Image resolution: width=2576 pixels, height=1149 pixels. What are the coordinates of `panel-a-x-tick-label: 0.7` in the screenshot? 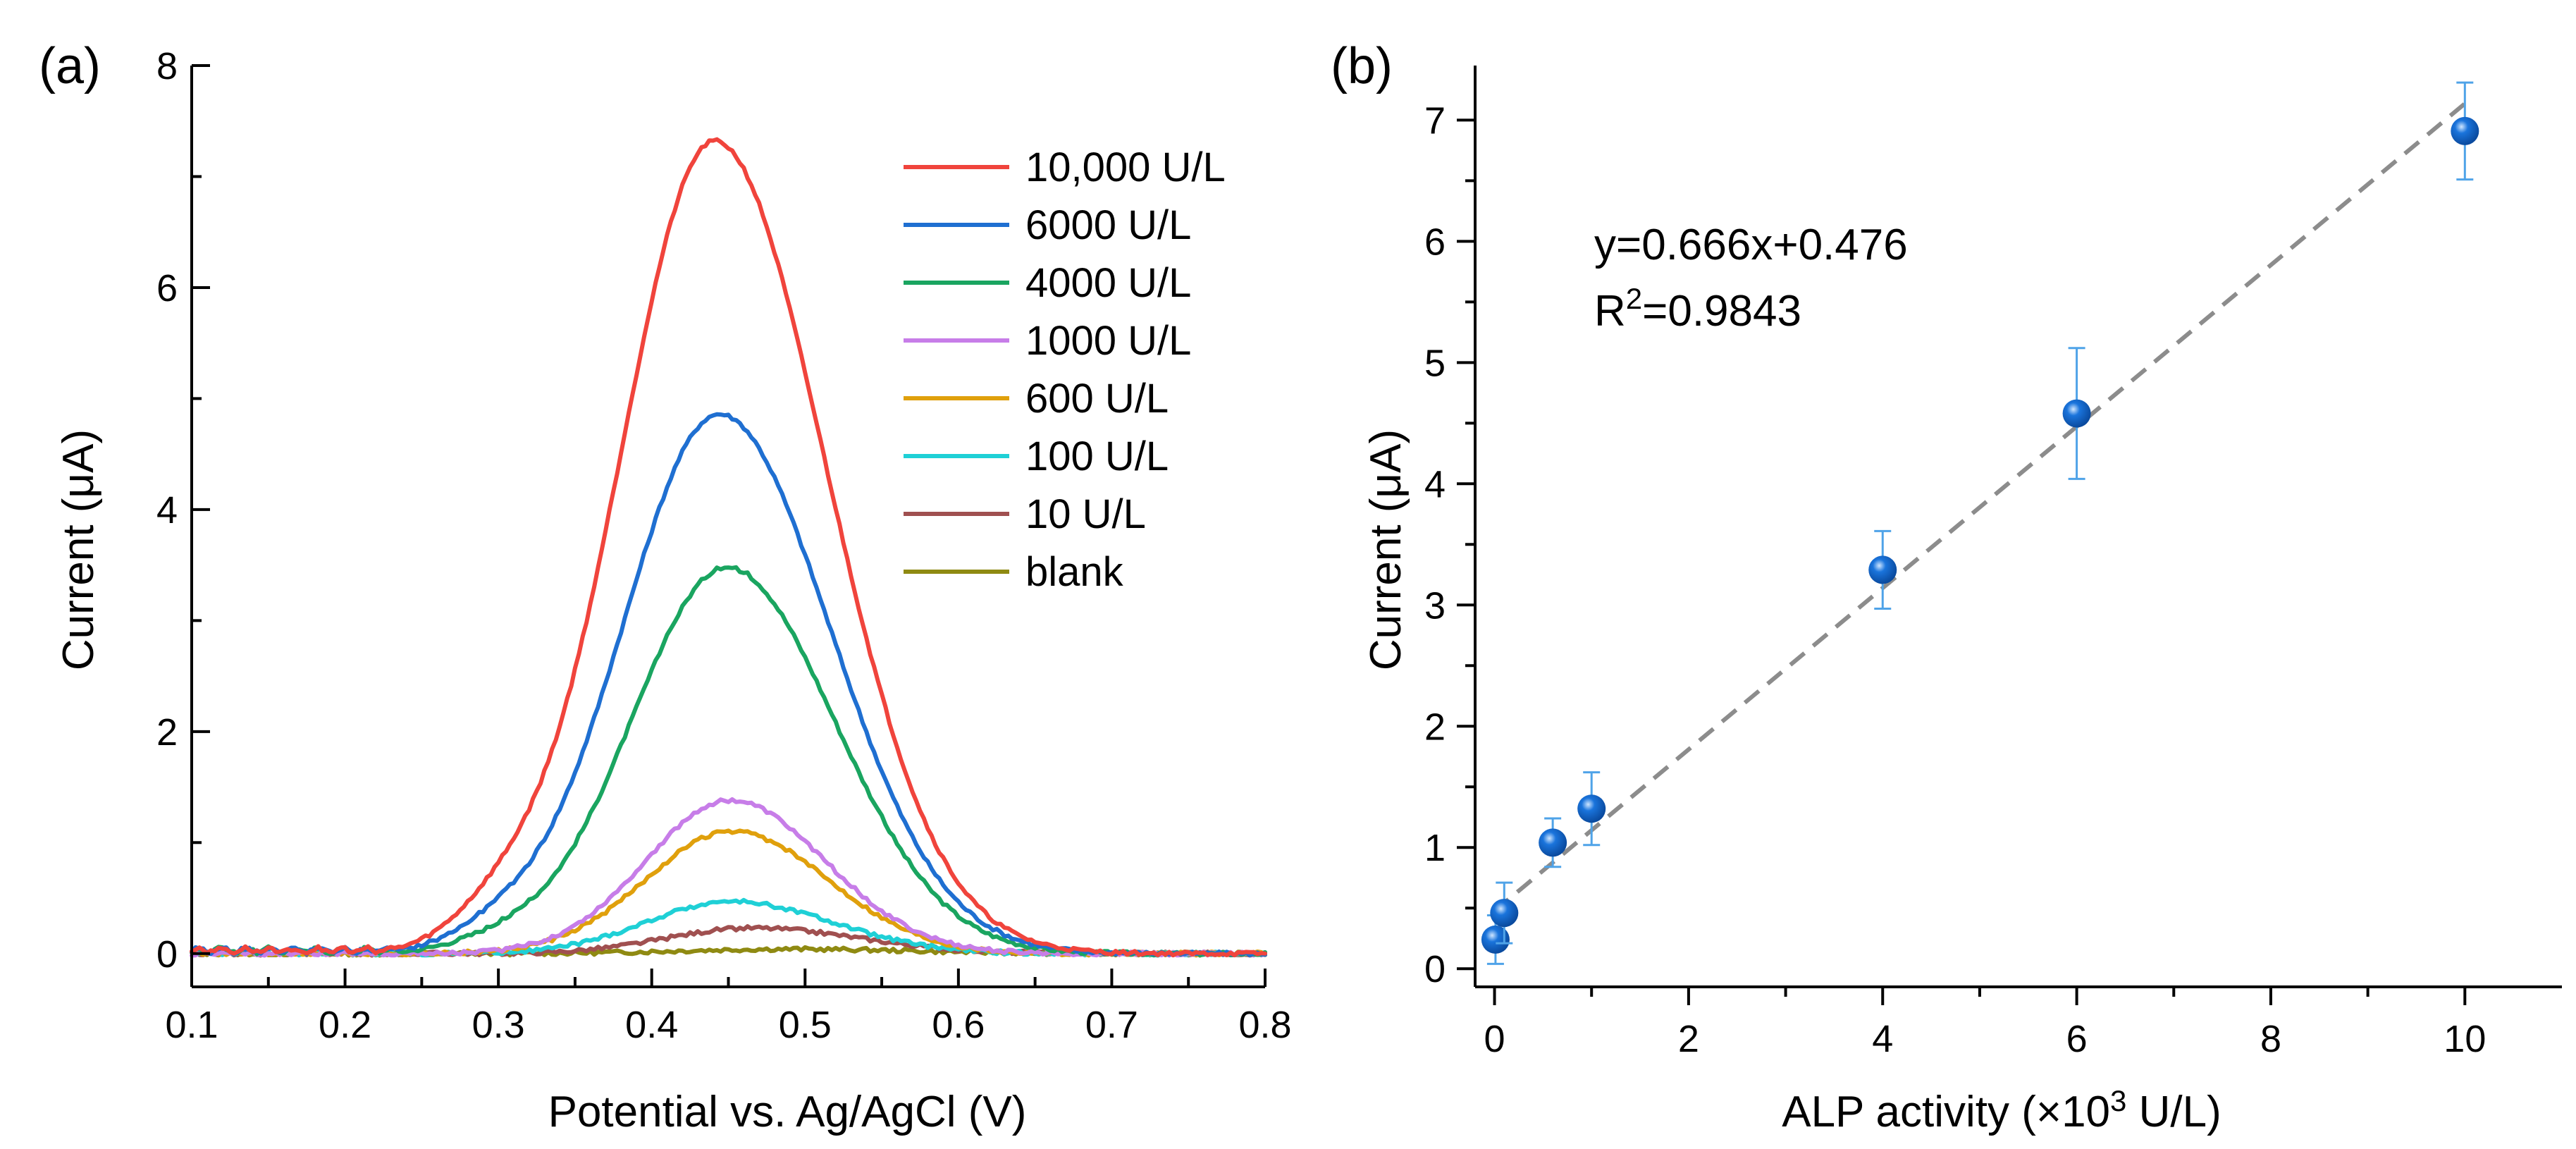 It's located at (1111, 1025).